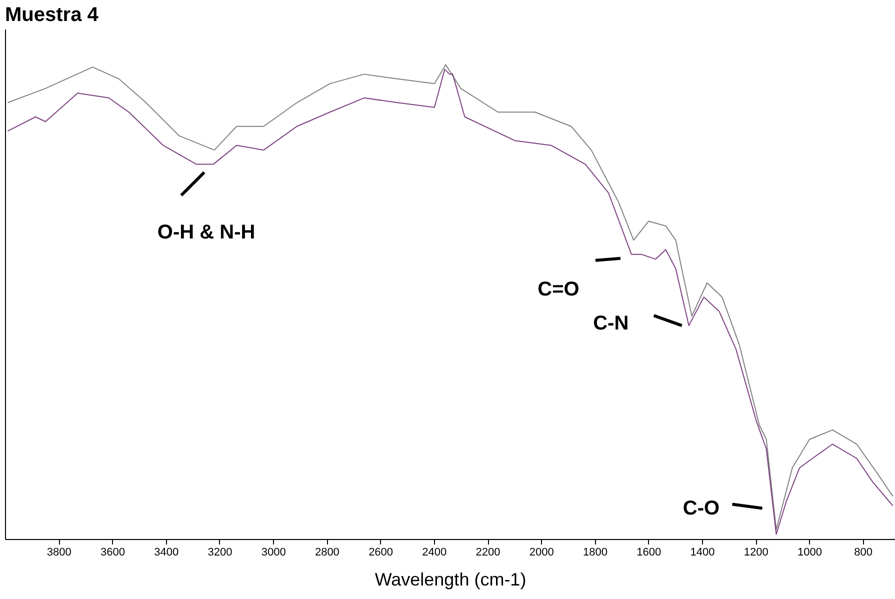  I want to click on annotation: C=O, so click(559, 289).